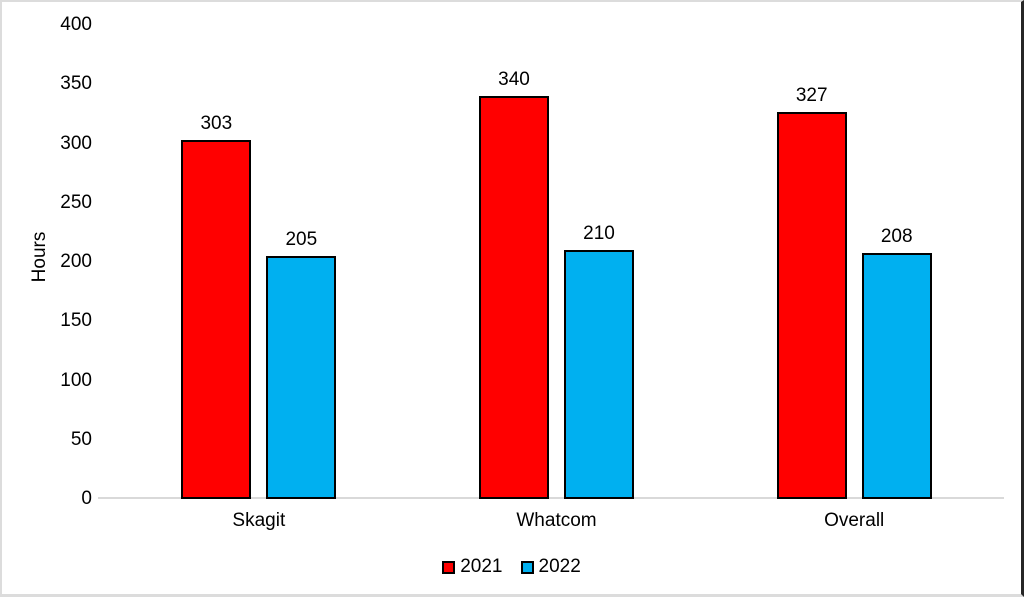 The image size is (1024, 597). What do you see at coordinates (811, 292) in the screenshot?
I see `bar-2021-overall: 327` at bounding box center [811, 292].